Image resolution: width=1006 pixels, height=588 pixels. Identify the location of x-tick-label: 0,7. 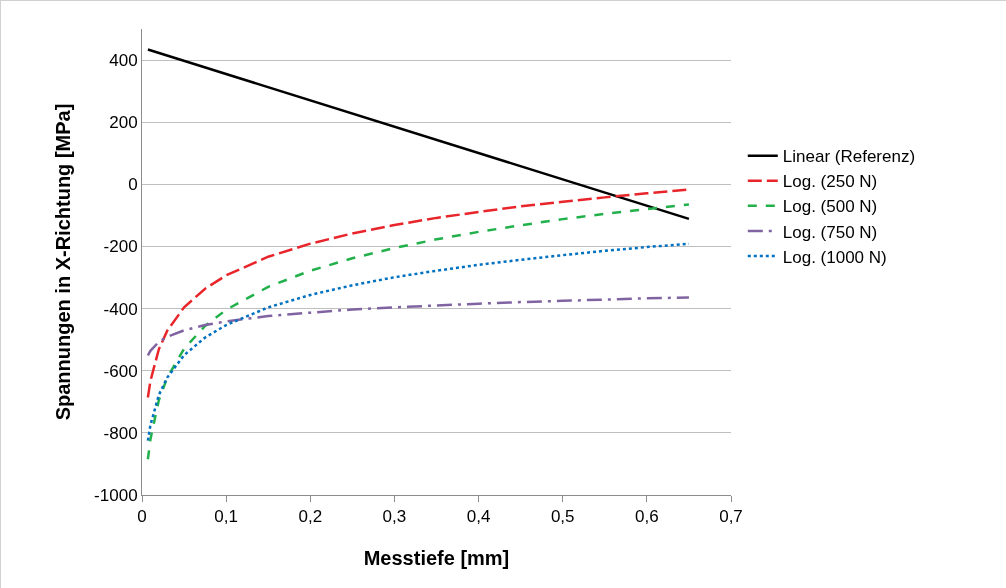
(731, 517).